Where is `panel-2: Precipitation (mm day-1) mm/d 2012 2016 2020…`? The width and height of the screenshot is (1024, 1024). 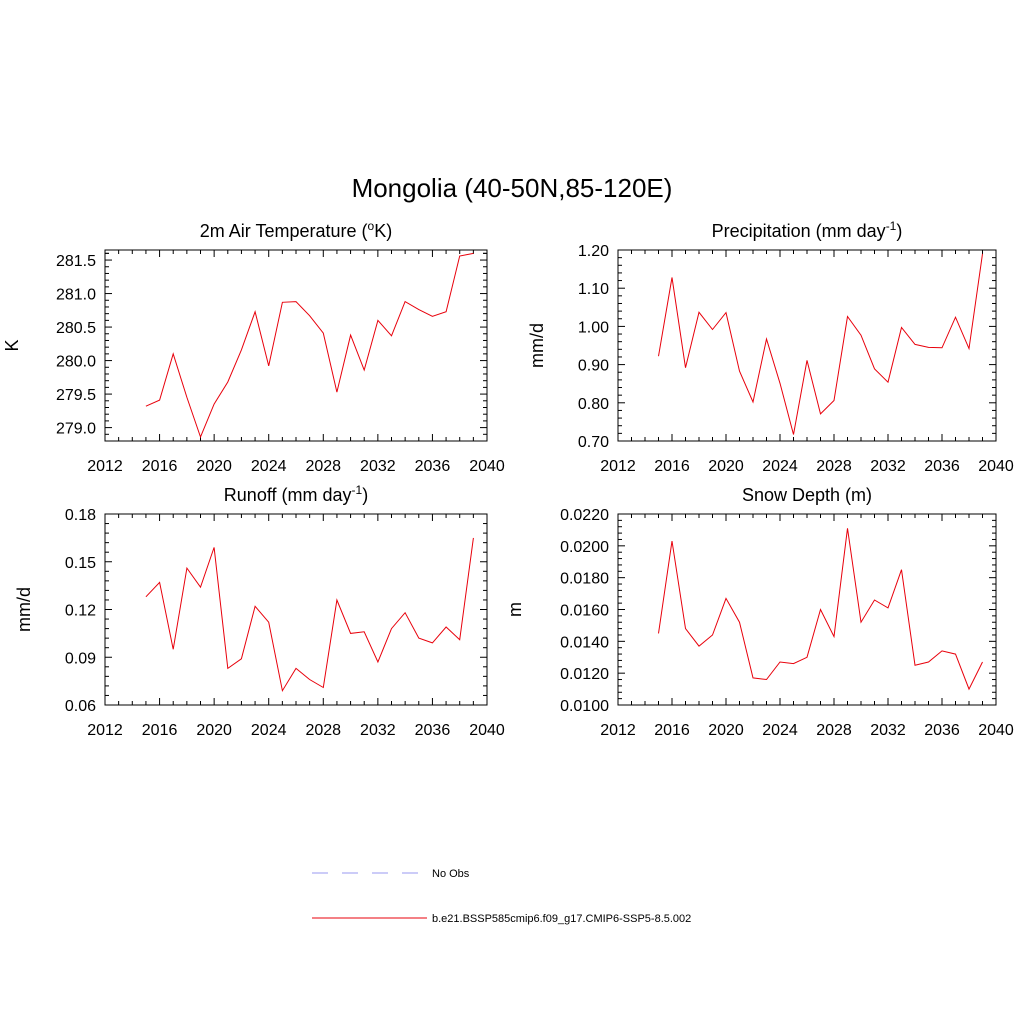 panel-2: Precipitation (mm day-1) mm/d 2012 2016 2020… is located at coordinates (770, 347).